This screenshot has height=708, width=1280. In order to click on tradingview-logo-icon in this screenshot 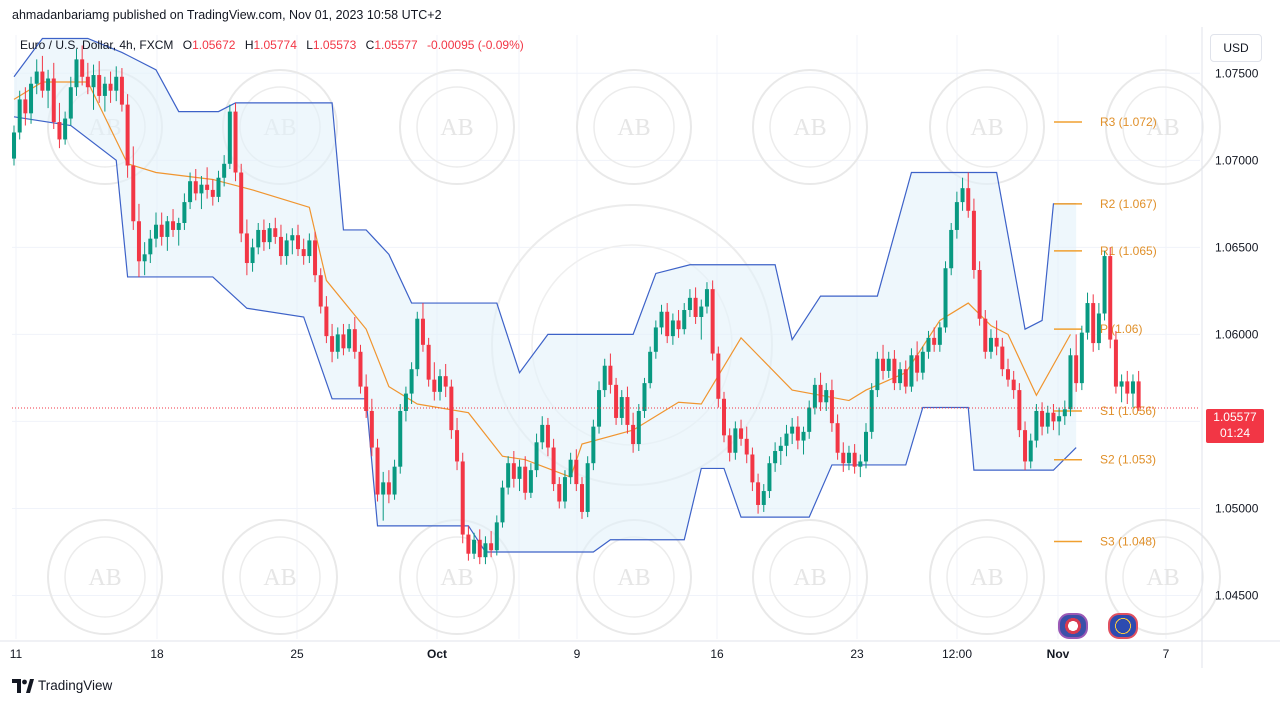, I will do `click(23, 685)`.